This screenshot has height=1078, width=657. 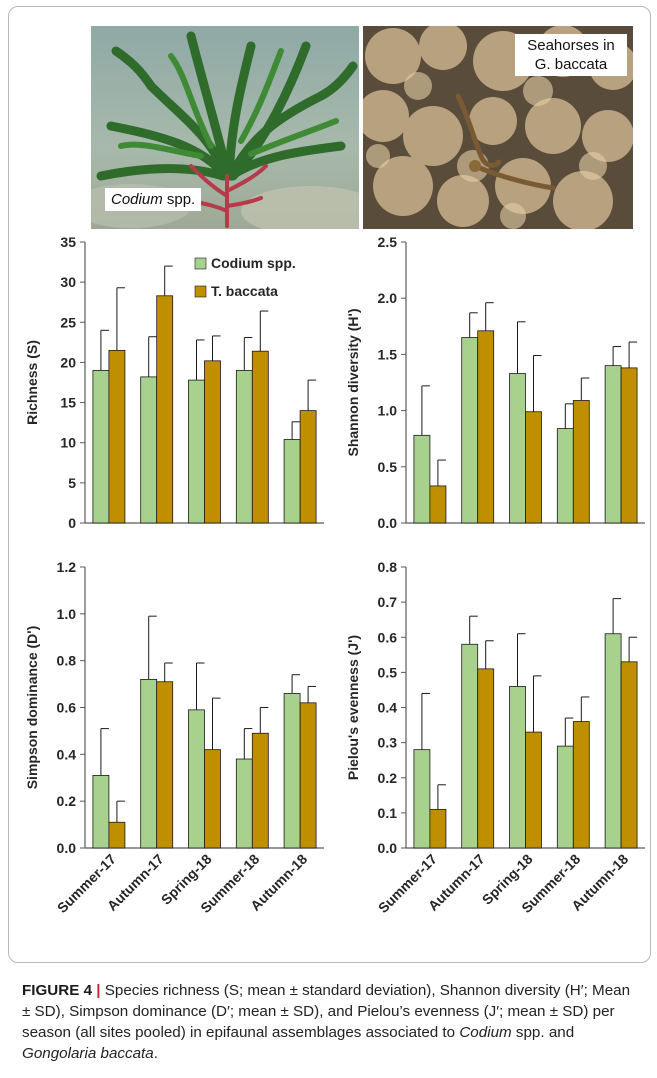 What do you see at coordinates (67, 567) in the screenshot?
I see `y-tick-label: 1.2` at bounding box center [67, 567].